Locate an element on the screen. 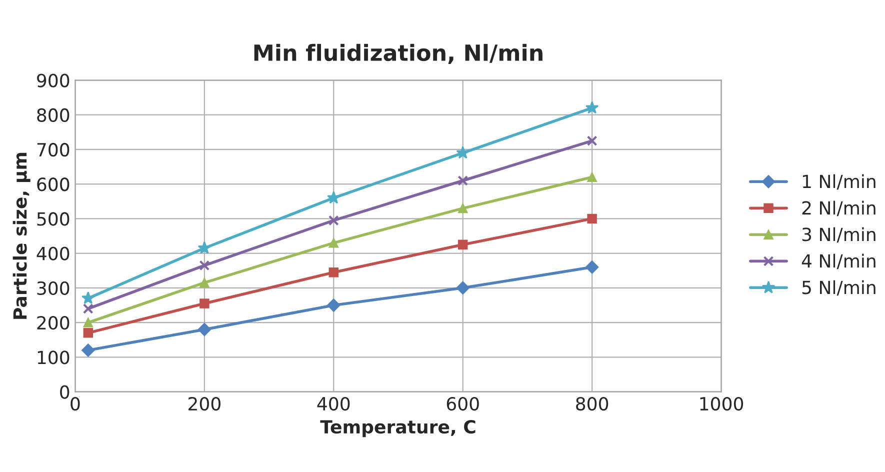 Image resolution: width=885 pixels, height=472 pixels. x-tick-label: 200 is located at coordinates (204, 403).